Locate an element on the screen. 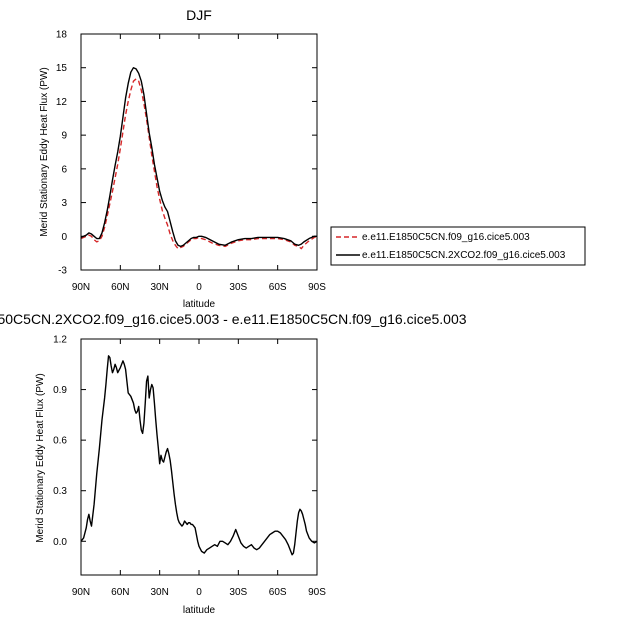  bottom-x-tick-label: 60N is located at coordinates (120, 592).